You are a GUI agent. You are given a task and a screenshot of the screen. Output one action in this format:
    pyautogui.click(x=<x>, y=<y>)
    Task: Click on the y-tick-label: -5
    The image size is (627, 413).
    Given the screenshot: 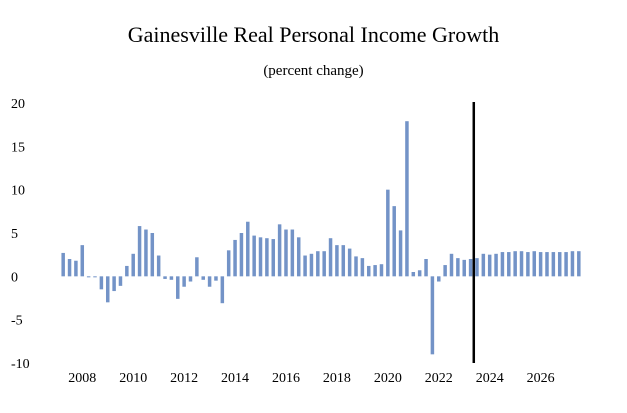 What is the action you would take?
    pyautogui.click(x=17, y=321)
    